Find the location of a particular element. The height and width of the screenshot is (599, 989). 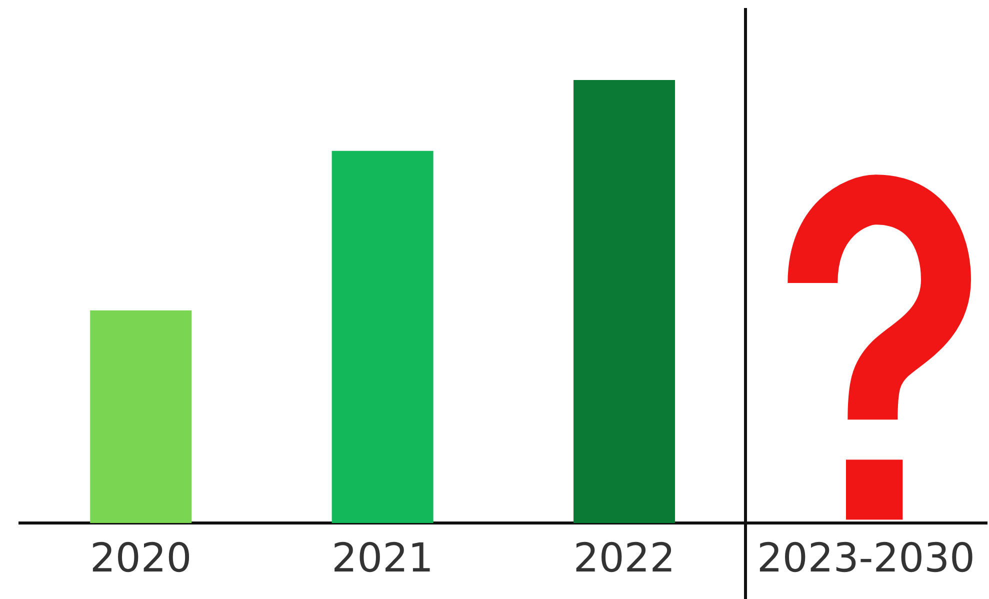

x-tick-label: 2022 is located at coordinates (624, 558).